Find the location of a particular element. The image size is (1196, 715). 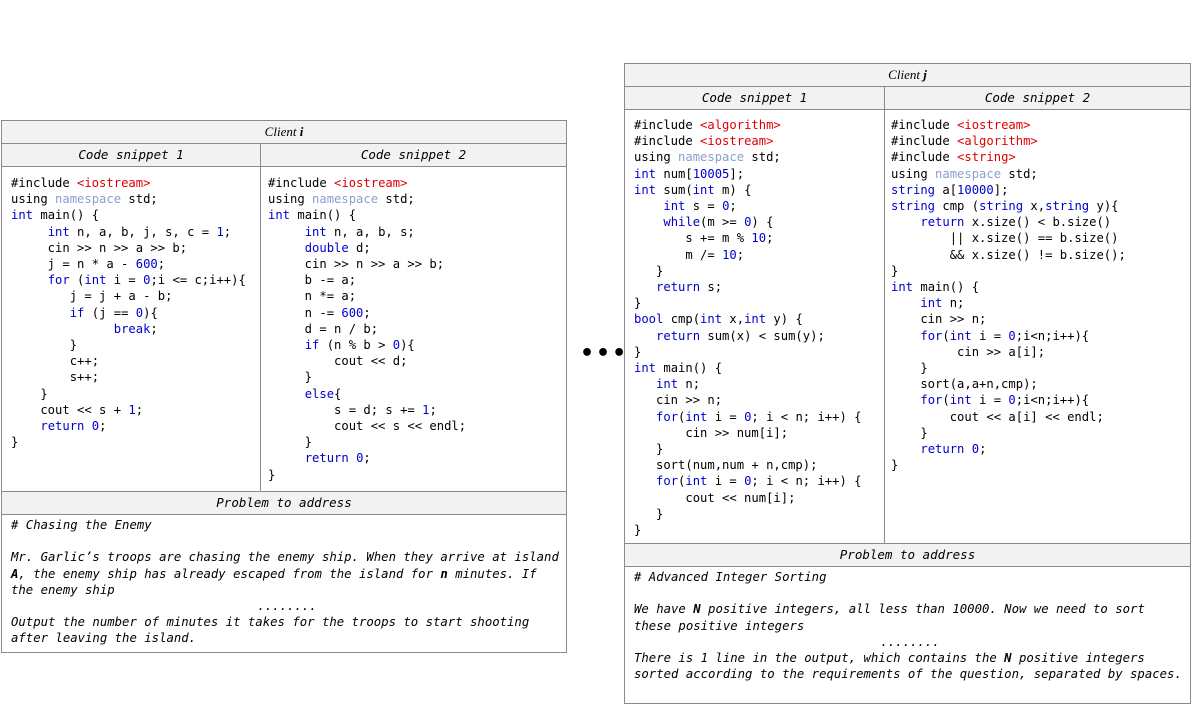

client-j-col1-header: Code snippet 1 is located at coordinates (754, 98).